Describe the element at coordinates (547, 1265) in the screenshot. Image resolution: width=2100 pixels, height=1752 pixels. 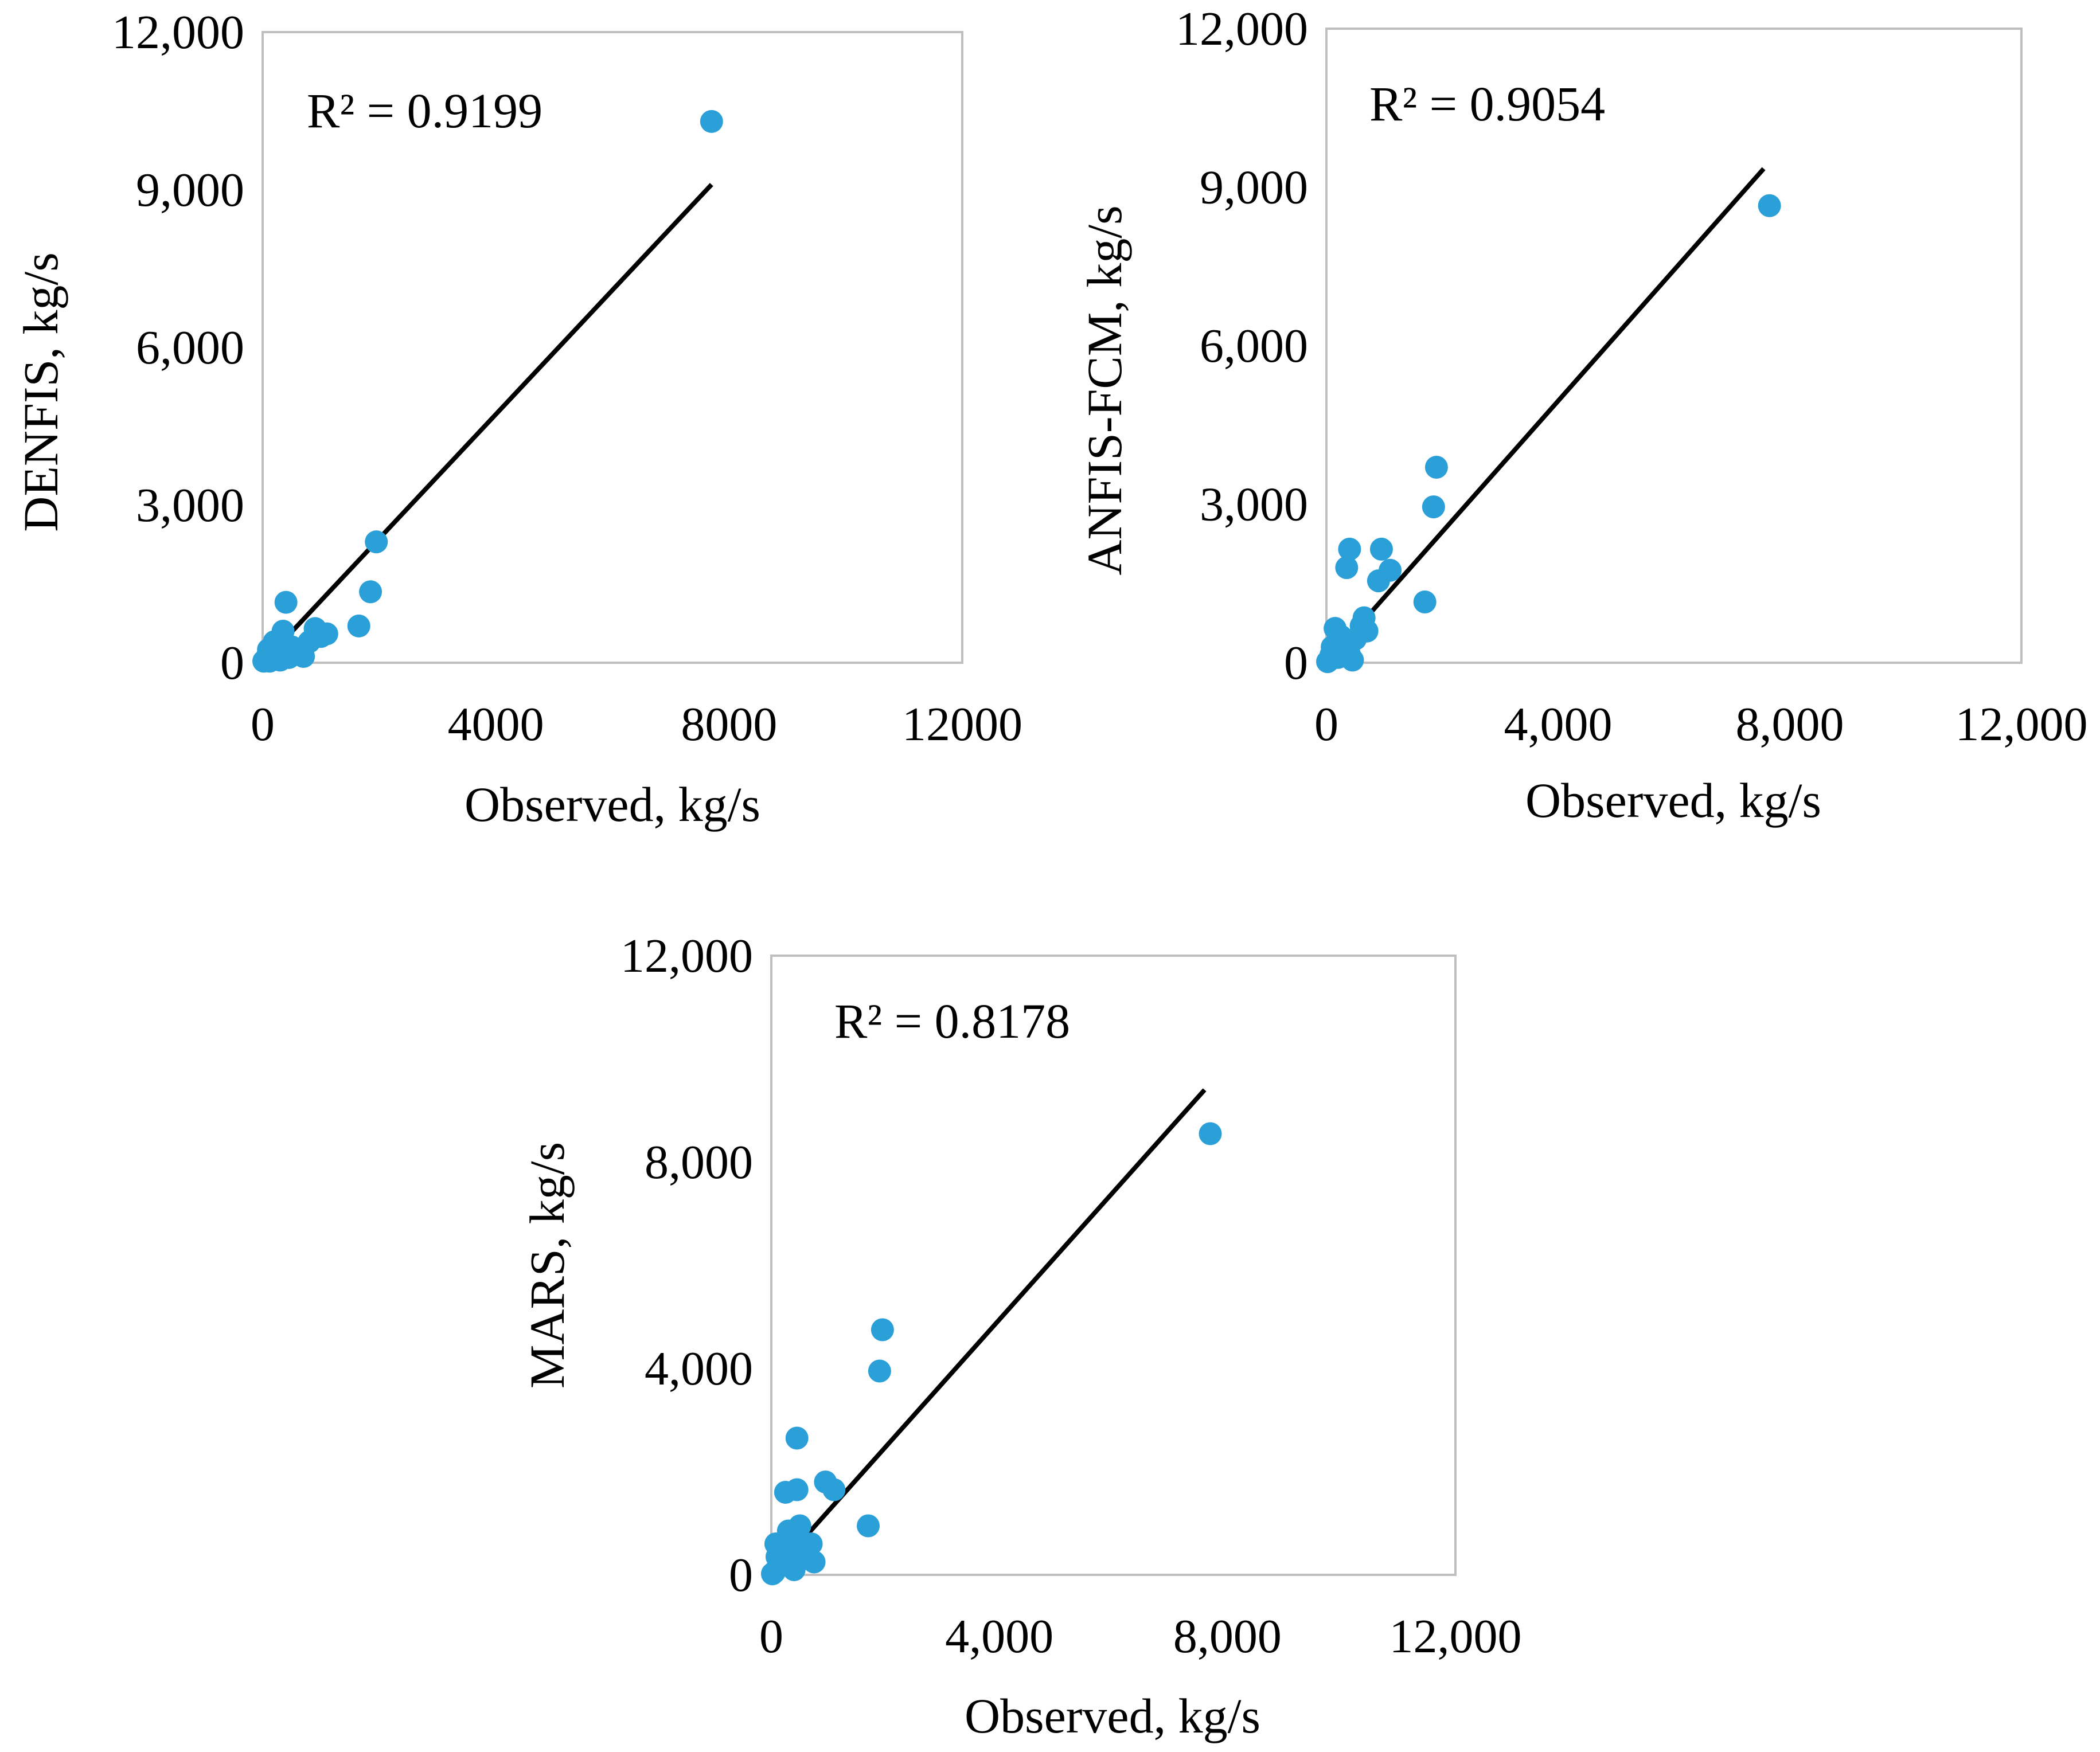
I see `y-axis-title: MARS, kg/s` at that location.